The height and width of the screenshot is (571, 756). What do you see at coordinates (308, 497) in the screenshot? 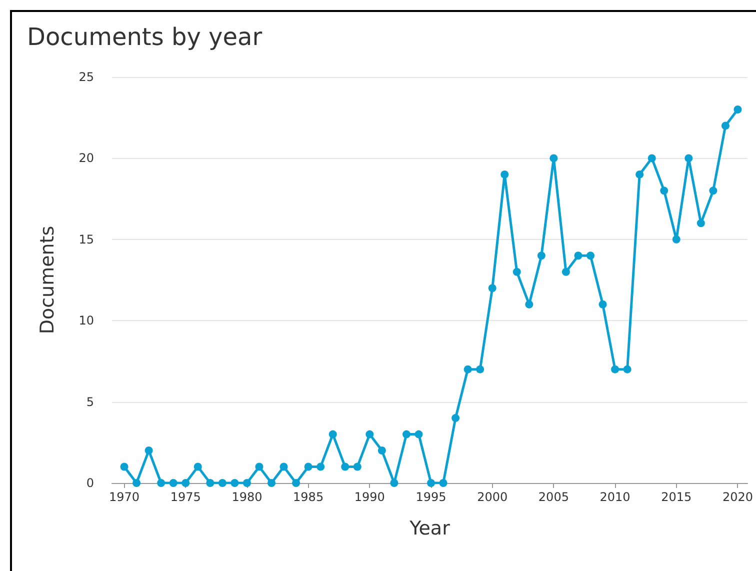
I see `x-tick-label: 1985` at bounding box center [308, 497].